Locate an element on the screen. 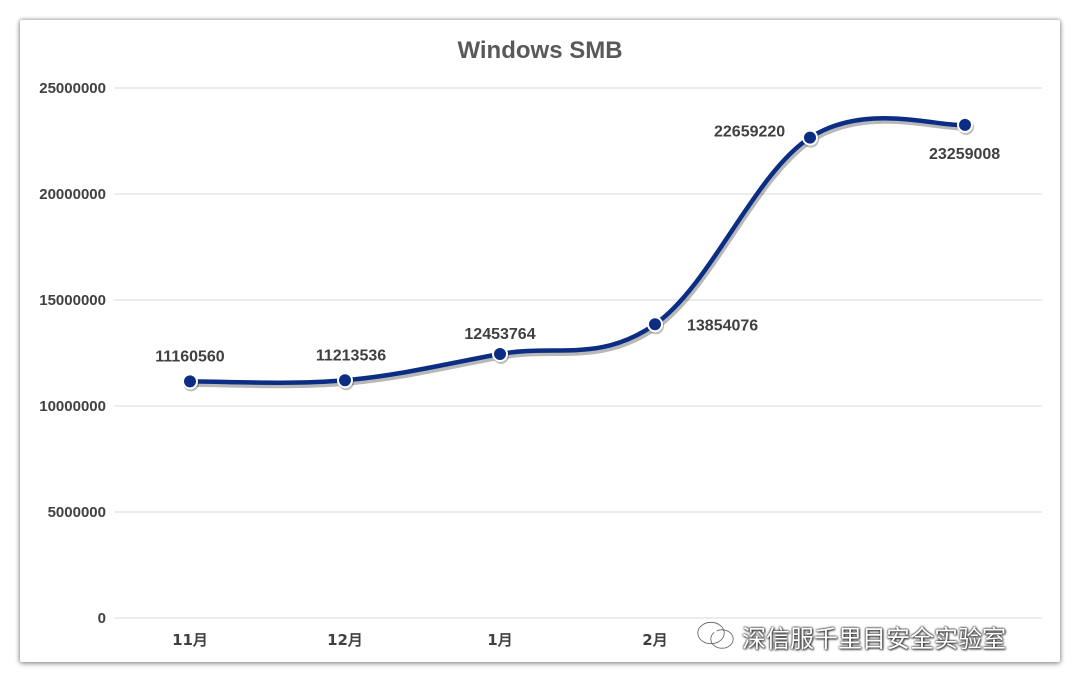  x-axis-ticks: 11月 12月 1月 2月 is located at coordinates (420, 640).